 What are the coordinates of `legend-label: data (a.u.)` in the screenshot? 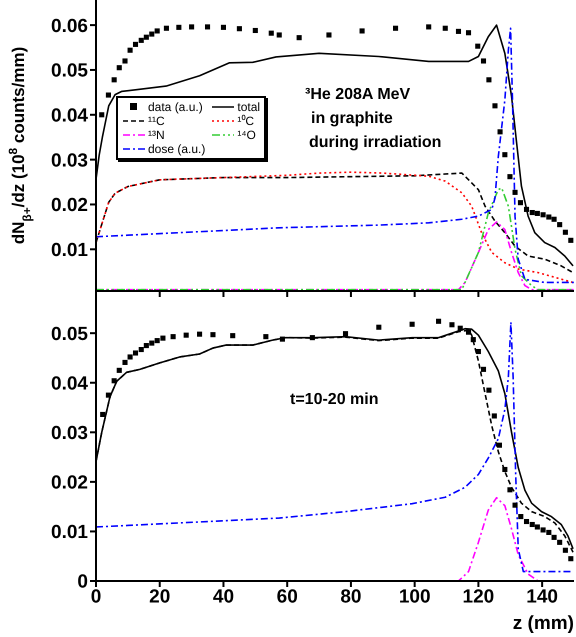 It's located at (175, 107).